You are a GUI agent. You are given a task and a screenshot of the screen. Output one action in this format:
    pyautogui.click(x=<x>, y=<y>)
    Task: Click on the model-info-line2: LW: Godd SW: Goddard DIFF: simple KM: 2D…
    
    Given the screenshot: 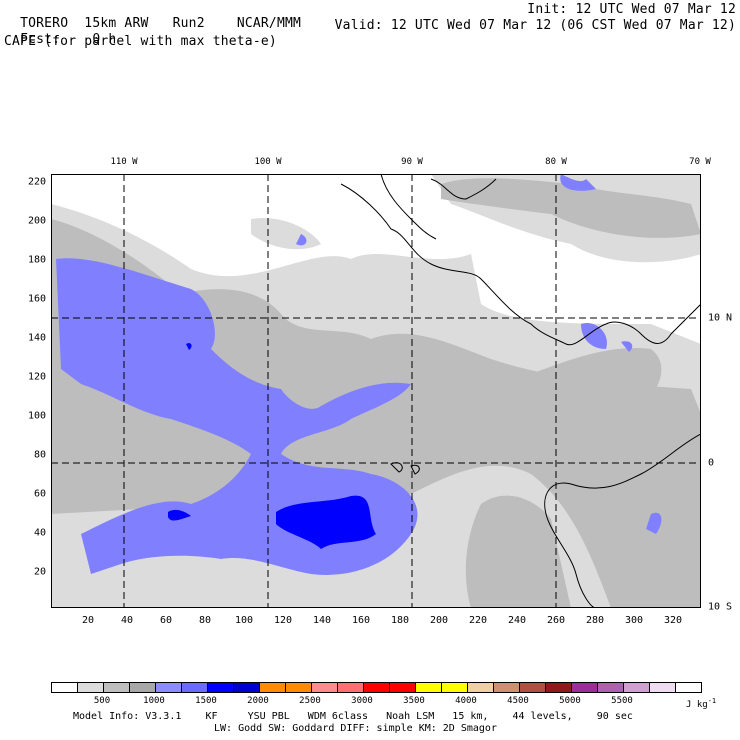 What is the action you would take?
    pyautogui.click(x=355, y=728)
    